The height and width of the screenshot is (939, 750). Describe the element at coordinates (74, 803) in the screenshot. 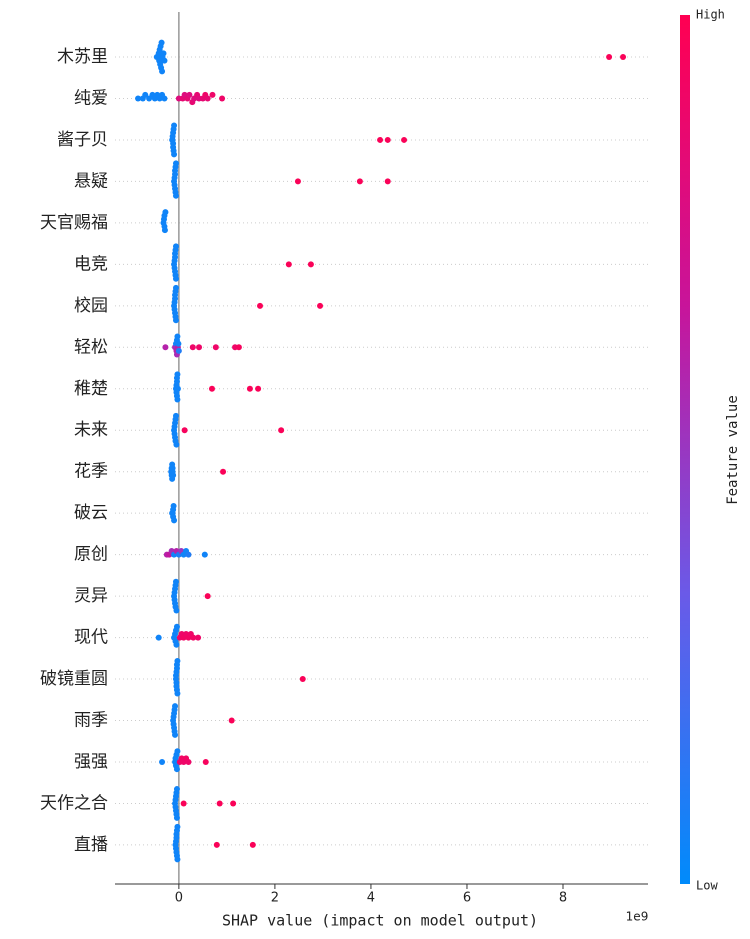

I see `feature-label: 天作之合` at that location.